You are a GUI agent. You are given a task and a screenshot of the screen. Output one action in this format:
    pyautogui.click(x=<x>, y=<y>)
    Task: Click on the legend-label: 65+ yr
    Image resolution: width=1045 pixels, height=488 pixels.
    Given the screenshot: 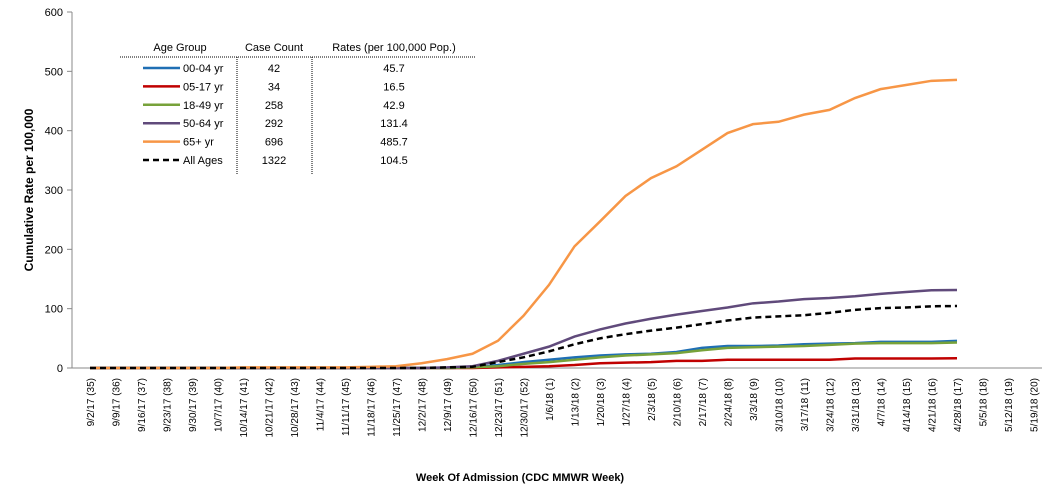 What is the action you would take?
    pyautogui.click(x=198, y=143)
    